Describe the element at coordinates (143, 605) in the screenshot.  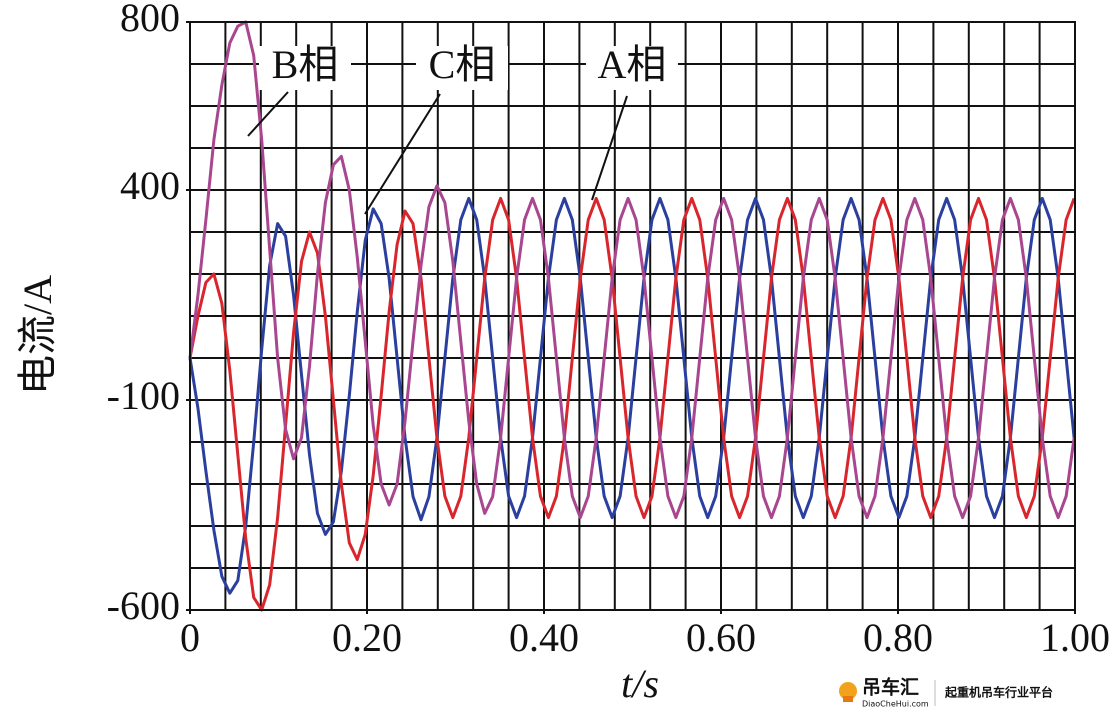
I see `y-tick-label: -600` at that location.